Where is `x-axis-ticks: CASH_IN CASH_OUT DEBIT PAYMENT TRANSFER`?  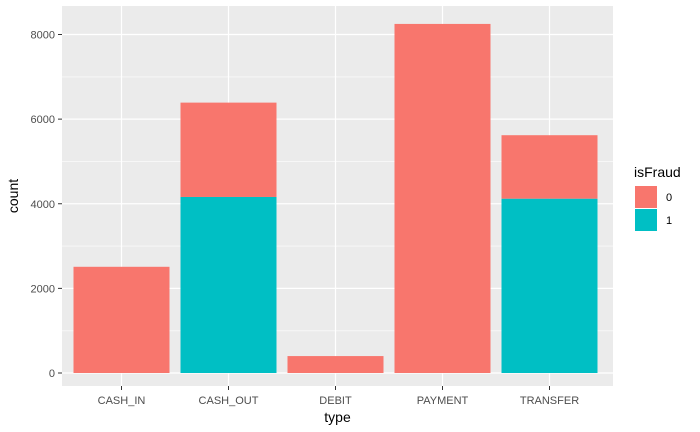 x-axis-ticks: CASH_IN CASH_OUT DEBIT PAYMENT TRANSFER is located at coordinates (338, 396).